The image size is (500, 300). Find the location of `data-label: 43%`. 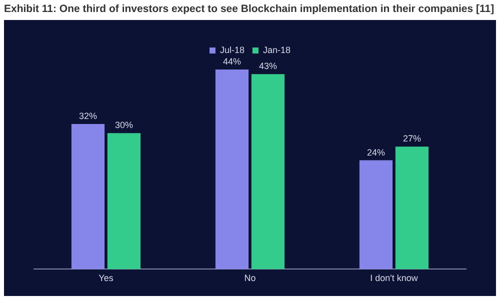

data-label: 43% is located at coordinates (268, 66).